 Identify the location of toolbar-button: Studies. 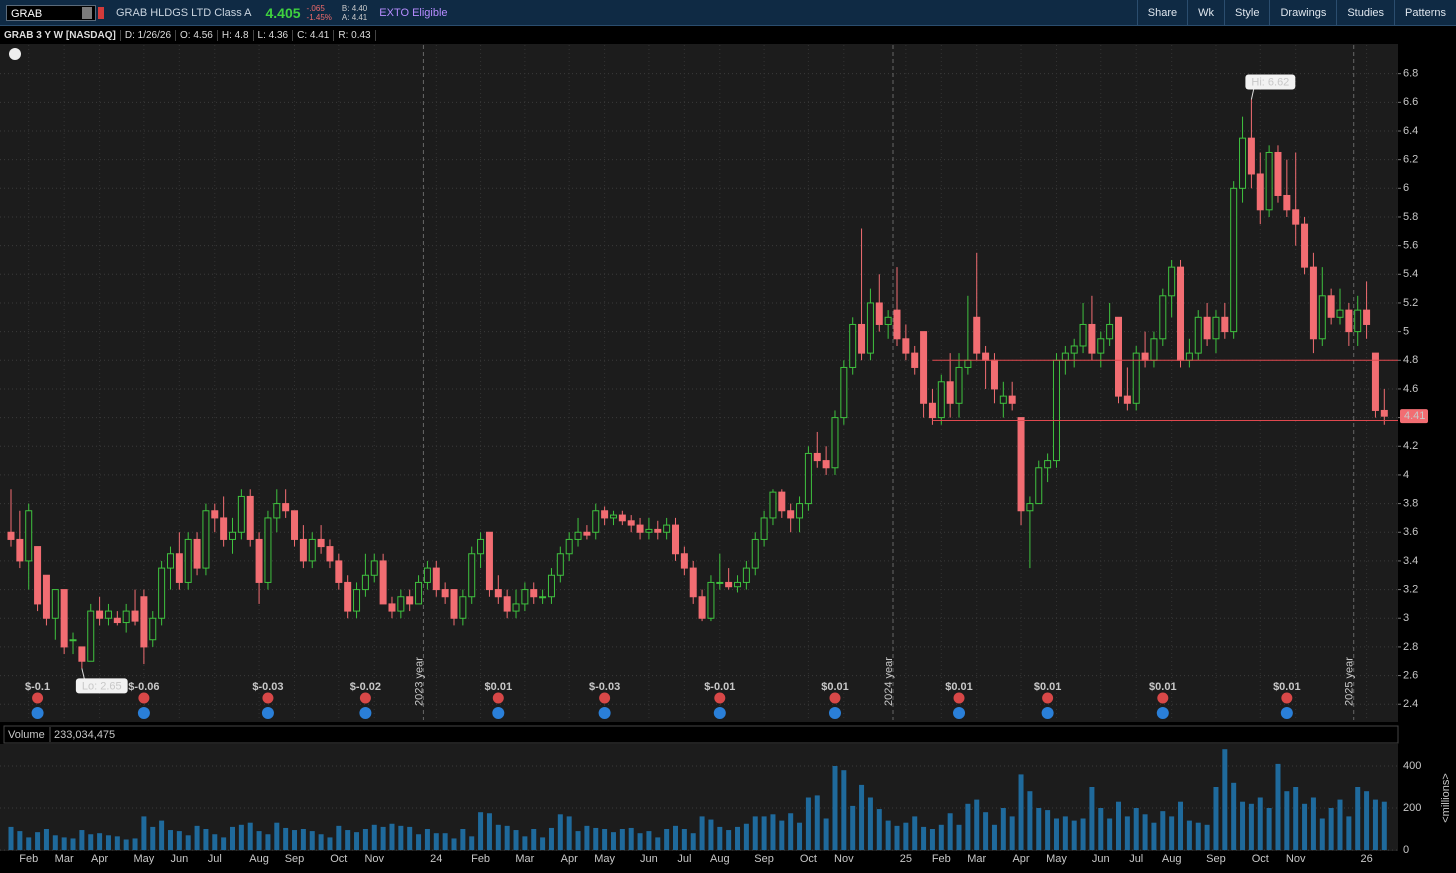
(1365, 13).